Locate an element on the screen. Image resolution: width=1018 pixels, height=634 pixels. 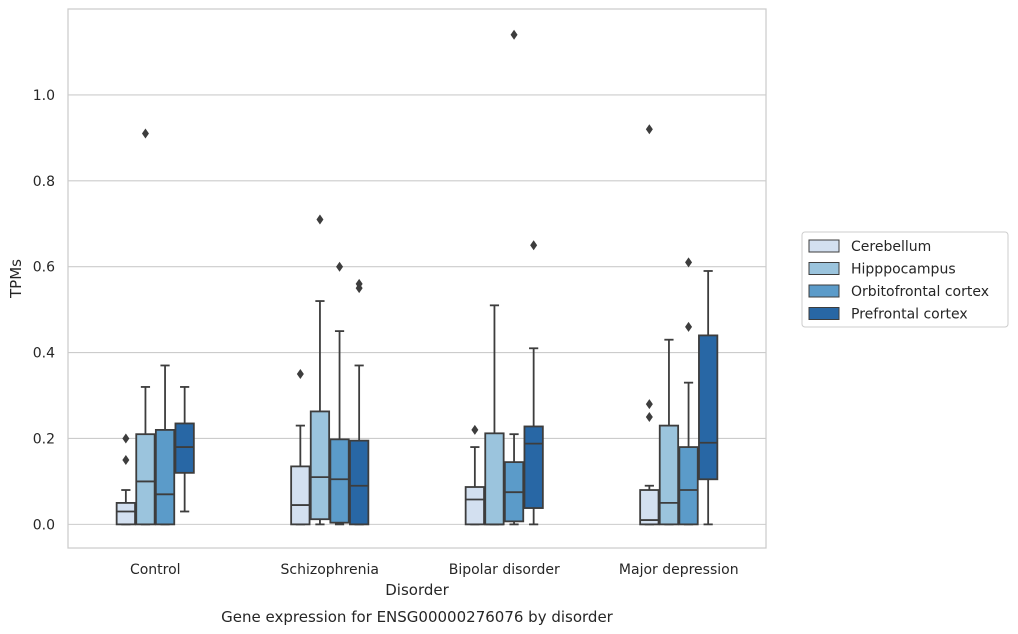
legend-item: Prefrontal cortex is located at coordinates (888, 315).